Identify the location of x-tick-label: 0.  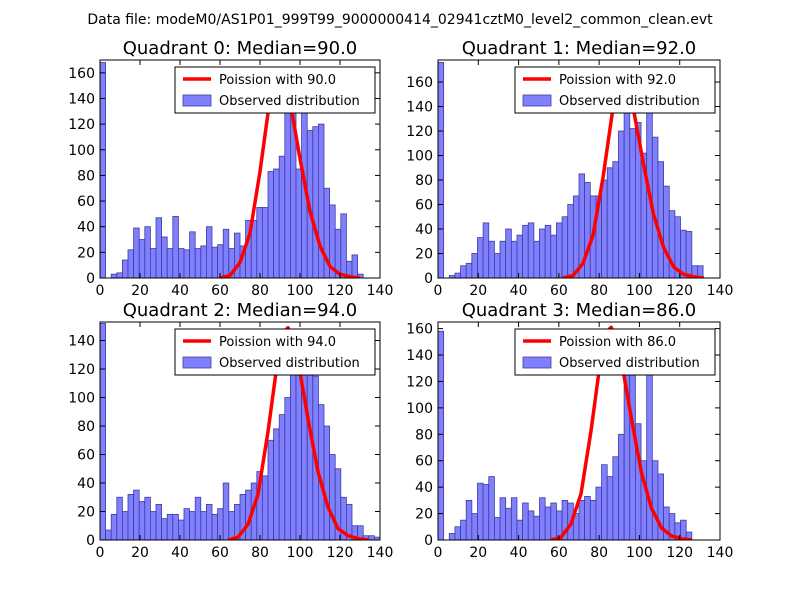
(100, 553).